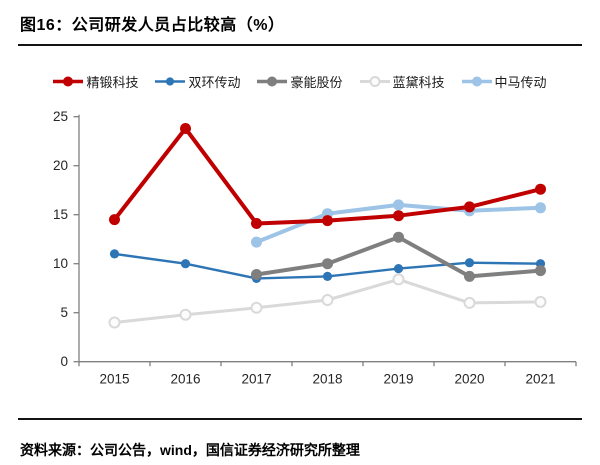 This screenshot has height=465, width=600. Describe the element at coordinates (185, 379) in the screenshot. I see `x-tick-label: 2016` at that location.